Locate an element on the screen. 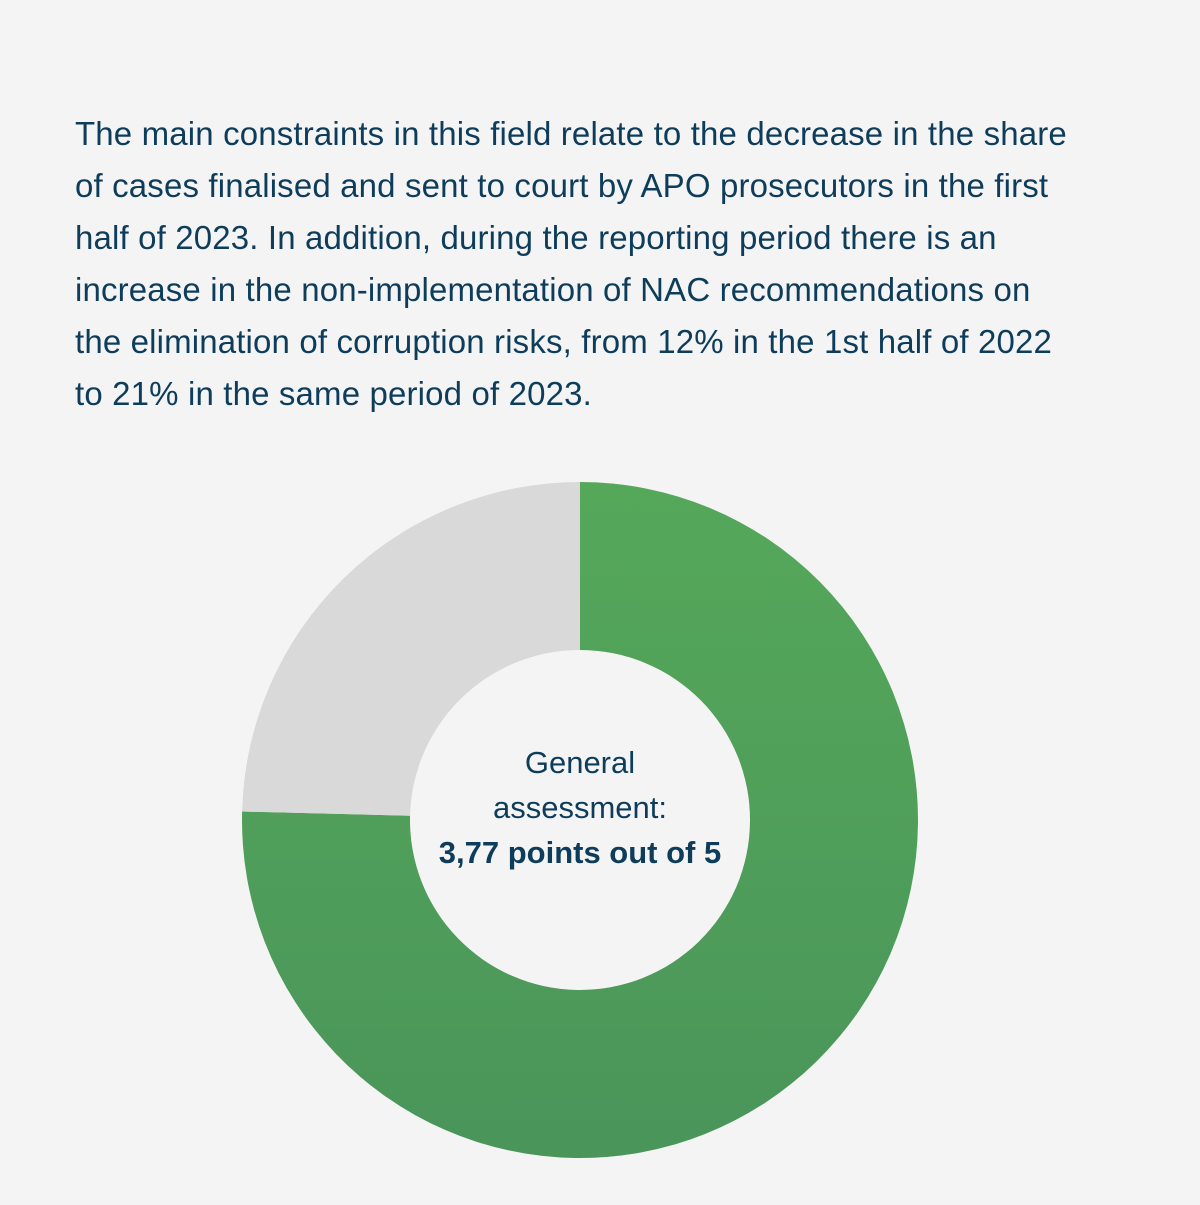 The image size is (1200, 1205). chart-center-label: General assessment: 3,77 points out of 5 is located at coordinates (580, 807).